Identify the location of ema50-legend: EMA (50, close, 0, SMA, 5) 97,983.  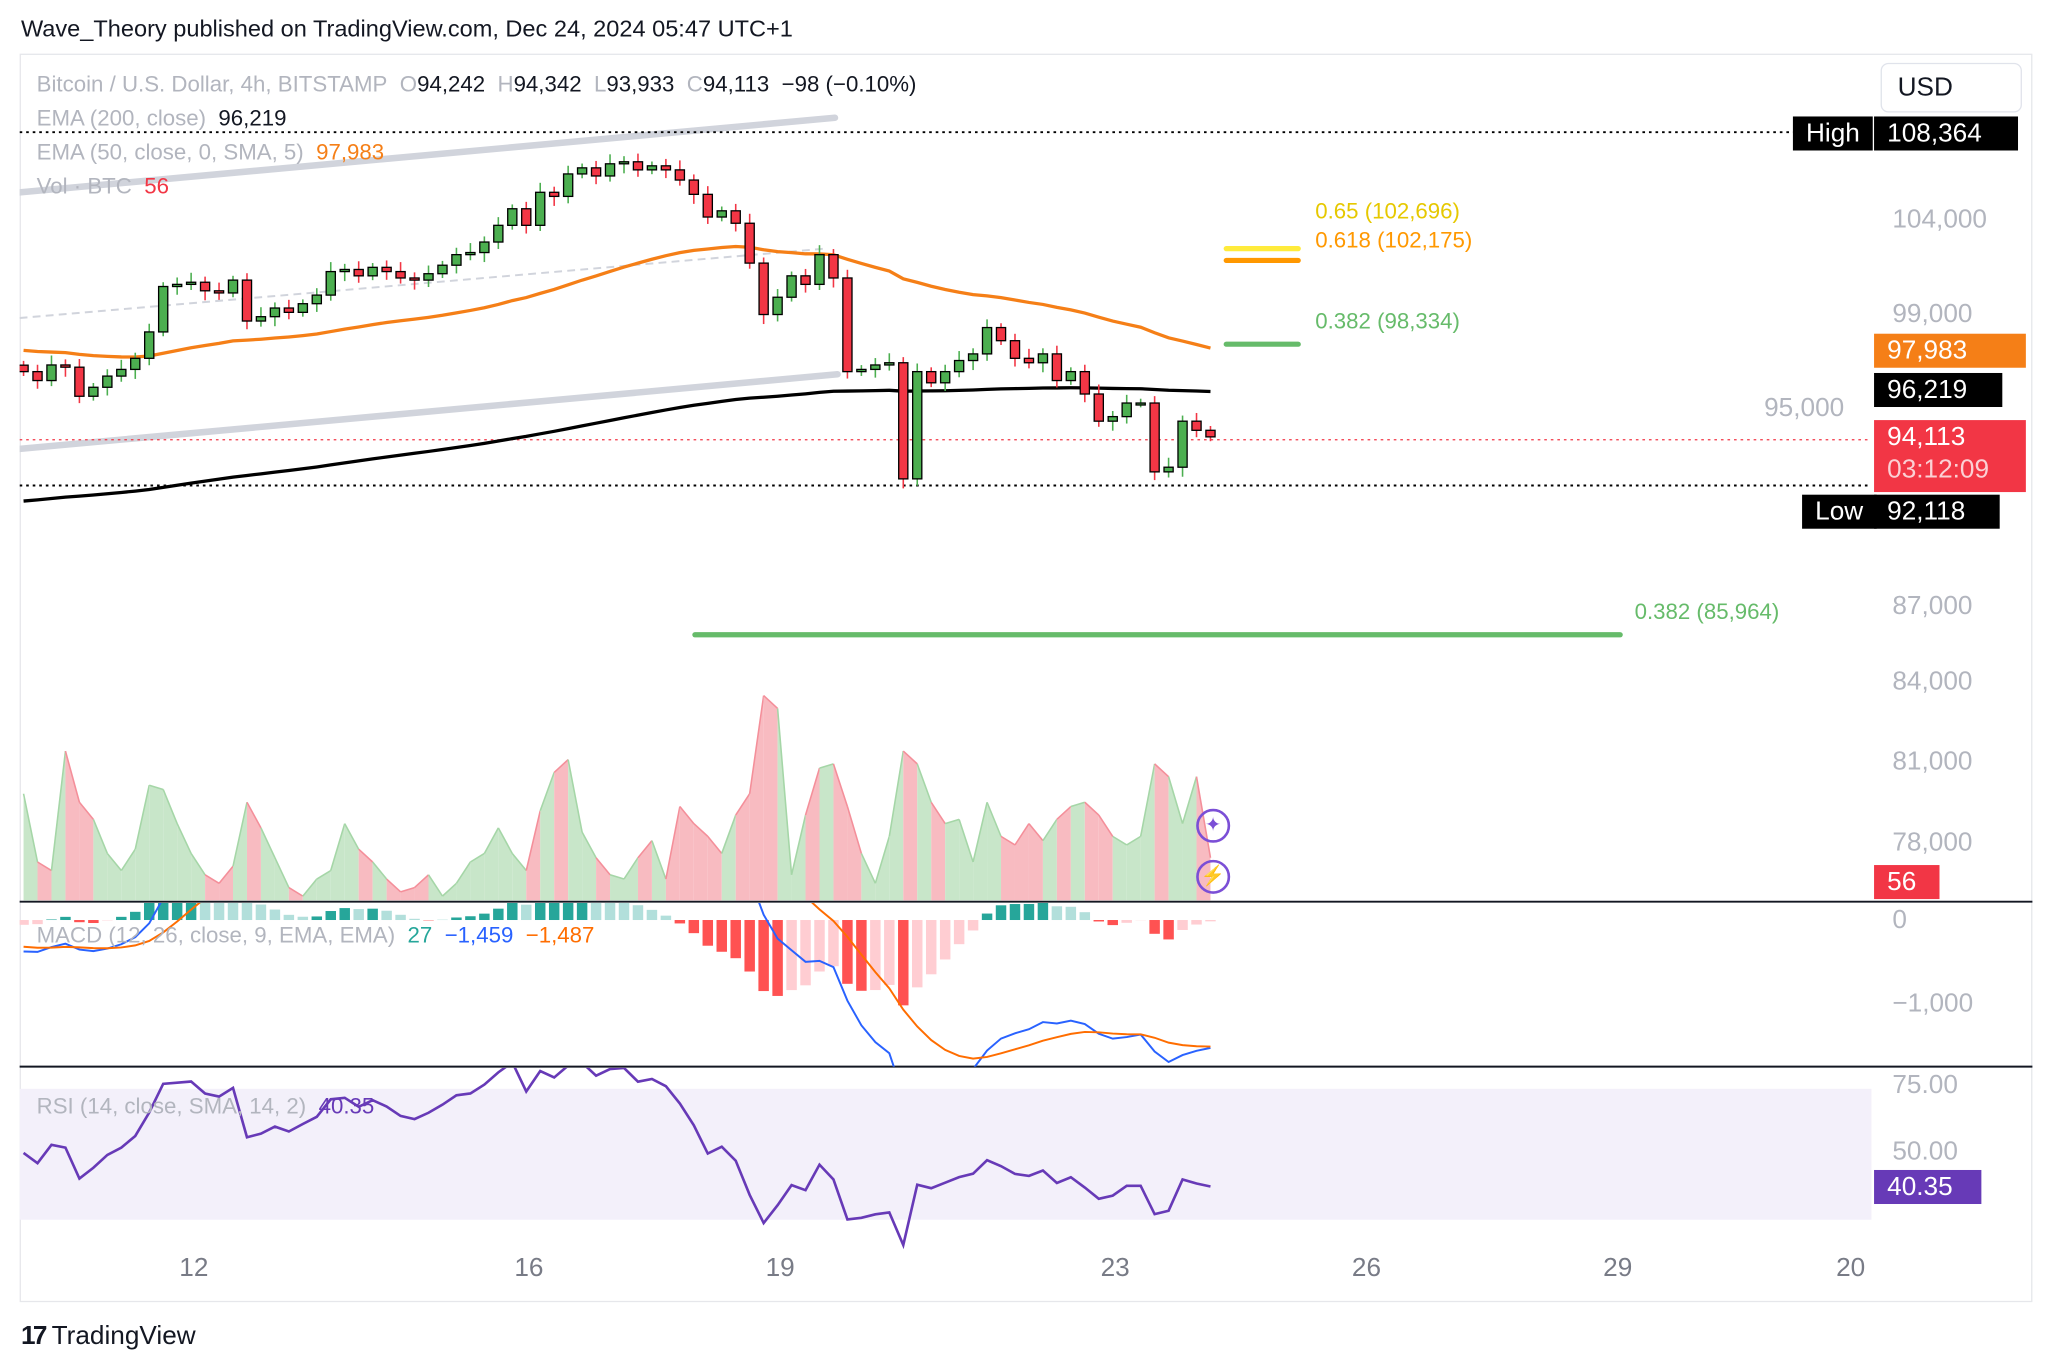
(211, 153).